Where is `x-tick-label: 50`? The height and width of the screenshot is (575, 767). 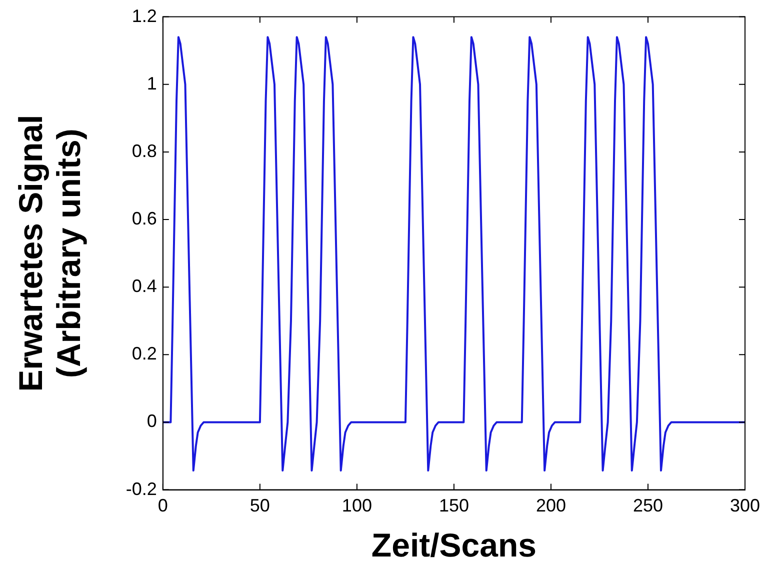 x-tick-label: 50 is located at coordinates (260, 506).